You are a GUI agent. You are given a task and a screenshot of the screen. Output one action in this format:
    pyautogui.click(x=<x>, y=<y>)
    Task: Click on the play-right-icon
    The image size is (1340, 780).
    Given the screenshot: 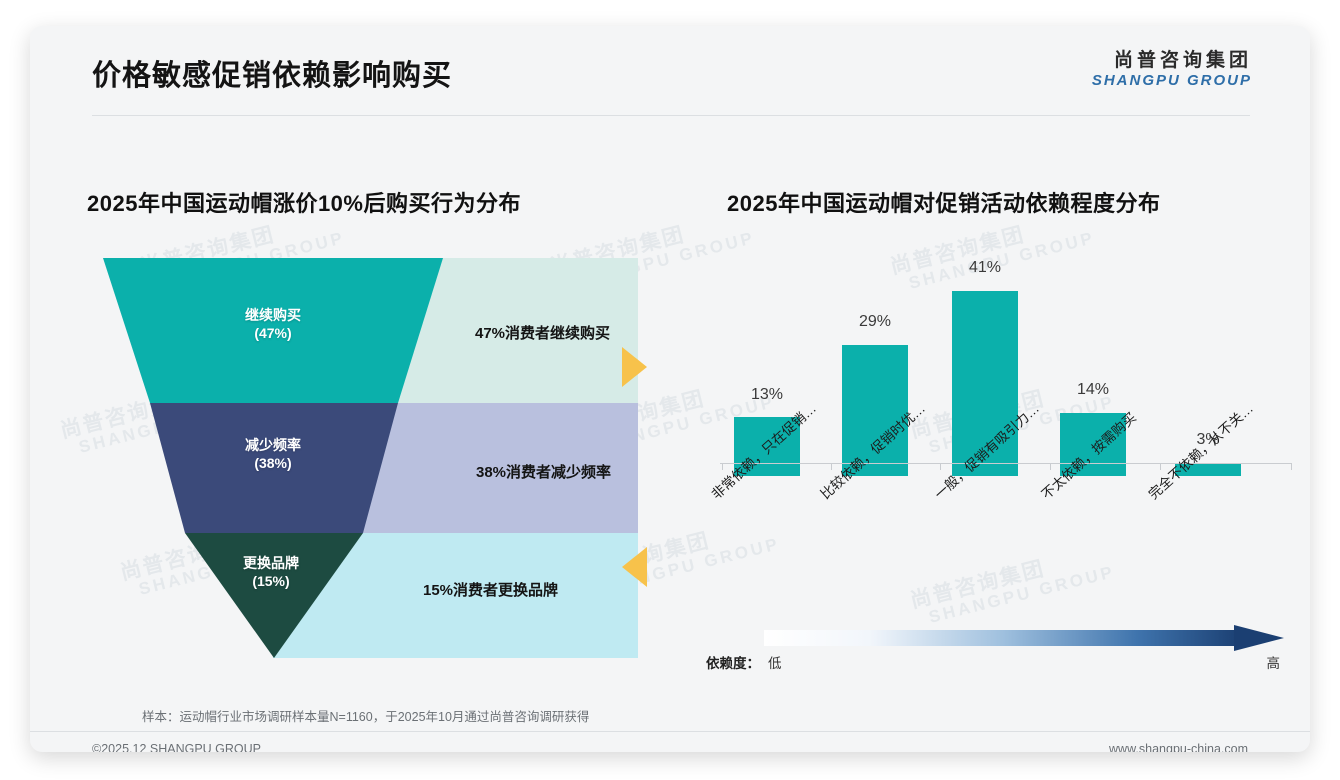 What is the action you would take?
    pyautogui.click(x=634, y=367)
    